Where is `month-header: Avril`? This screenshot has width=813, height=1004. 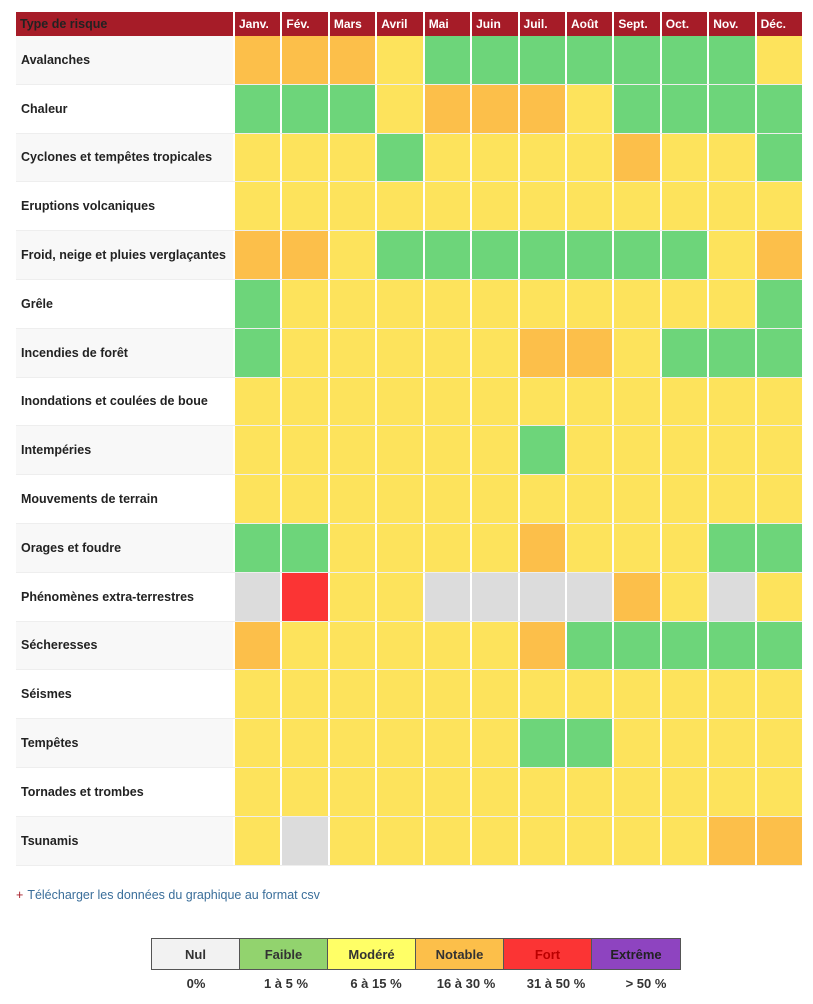
month-header: Avril is located at coordinates (398, 24).